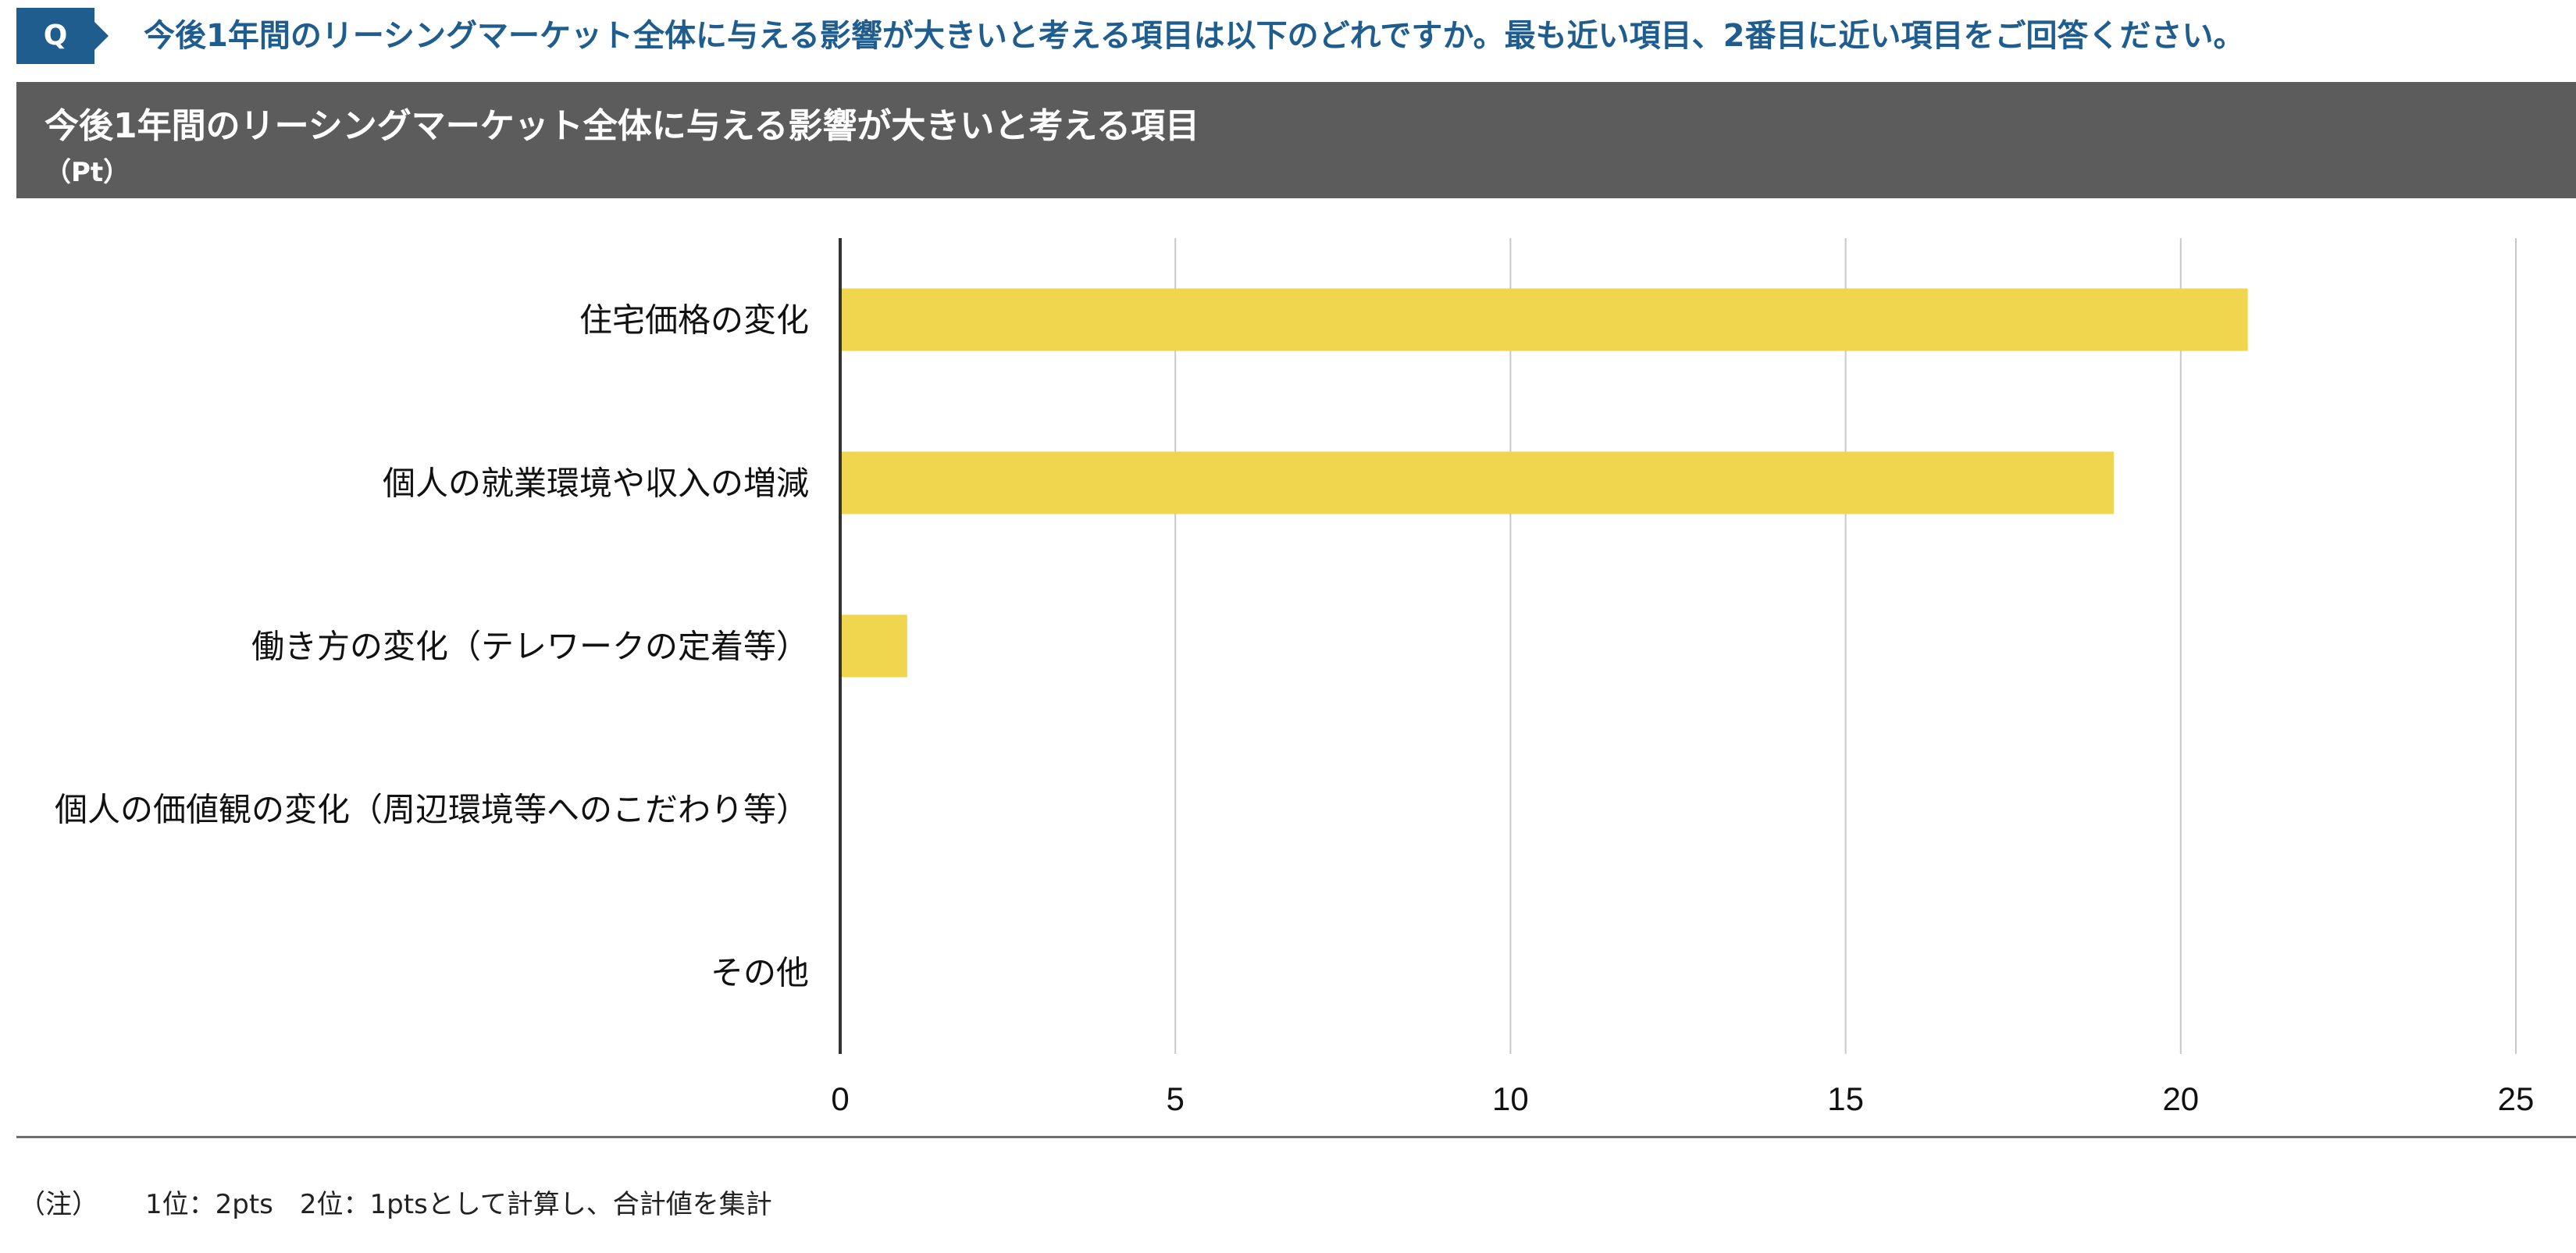  I want to click on x-tick-label: 10, so click(1510, 1098).